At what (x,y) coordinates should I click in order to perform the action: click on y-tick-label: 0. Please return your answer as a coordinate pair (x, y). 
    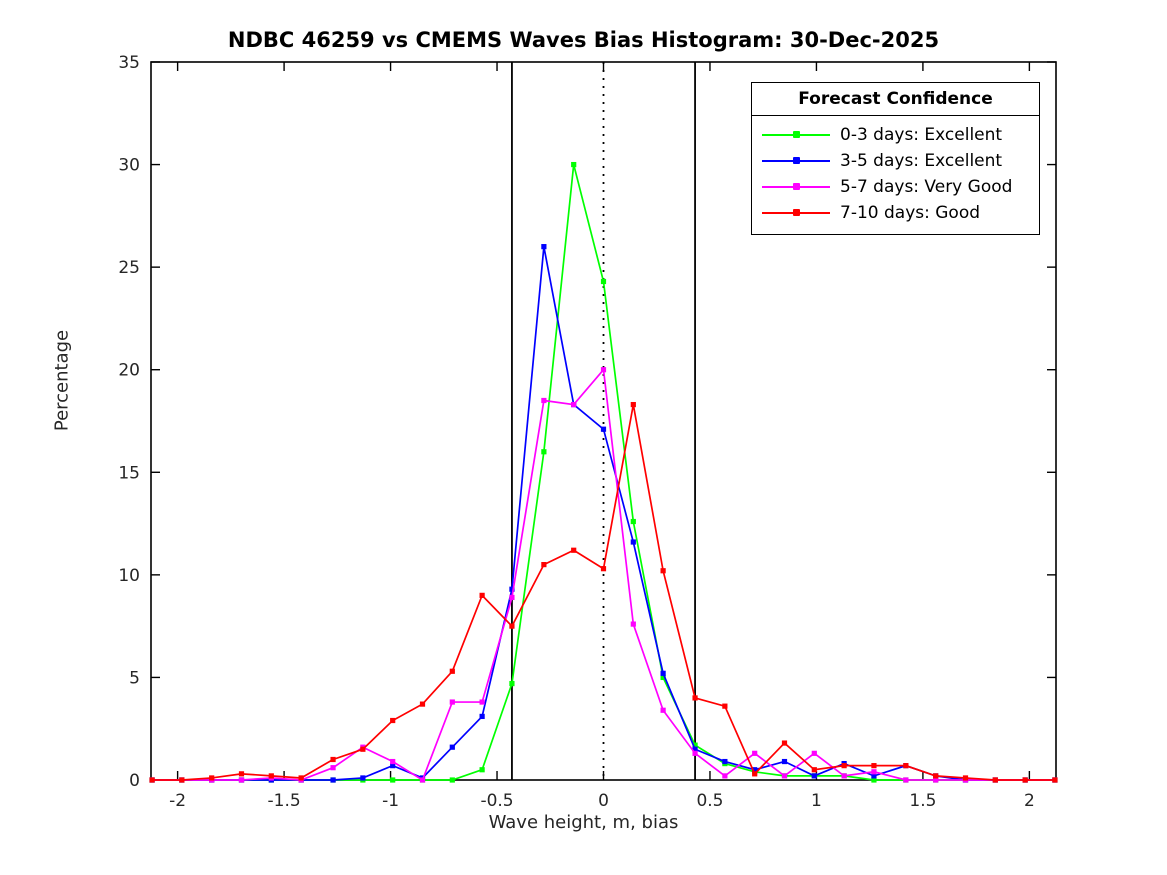
    Looking at the image, I should click on (134, 781).